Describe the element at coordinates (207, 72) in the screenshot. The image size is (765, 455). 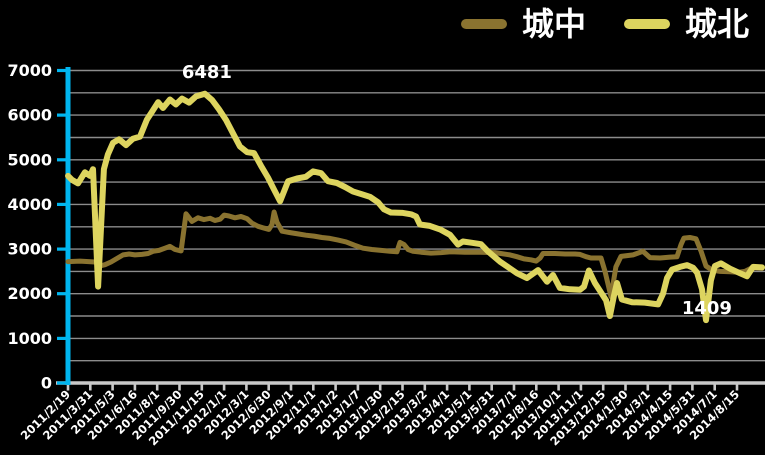
I see `data-label: 6481` at that location.